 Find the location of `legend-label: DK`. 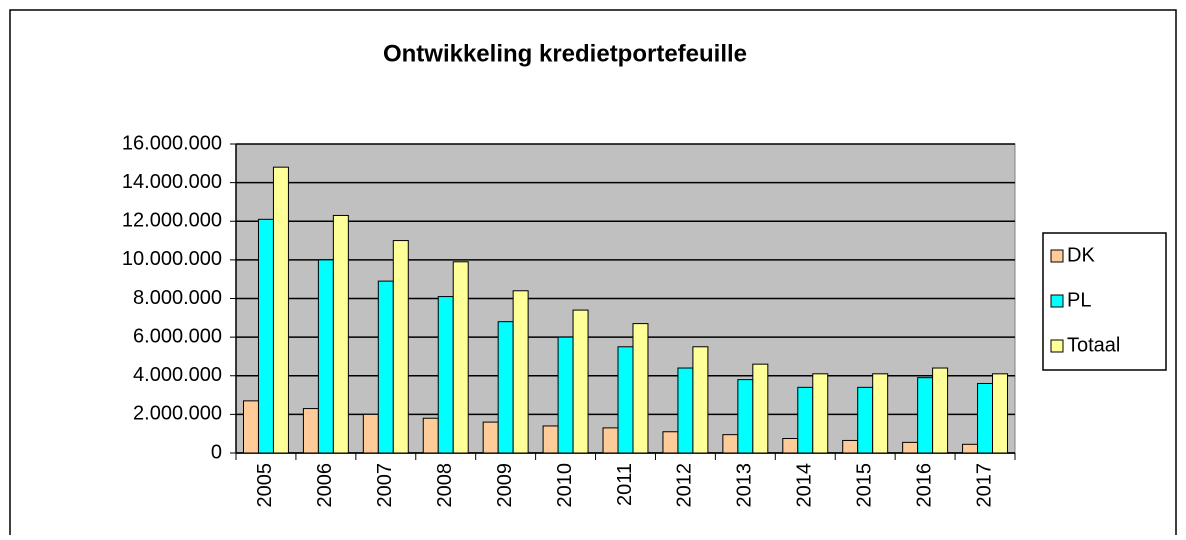

legend-label: DK is located at coordinates (1081, 255).